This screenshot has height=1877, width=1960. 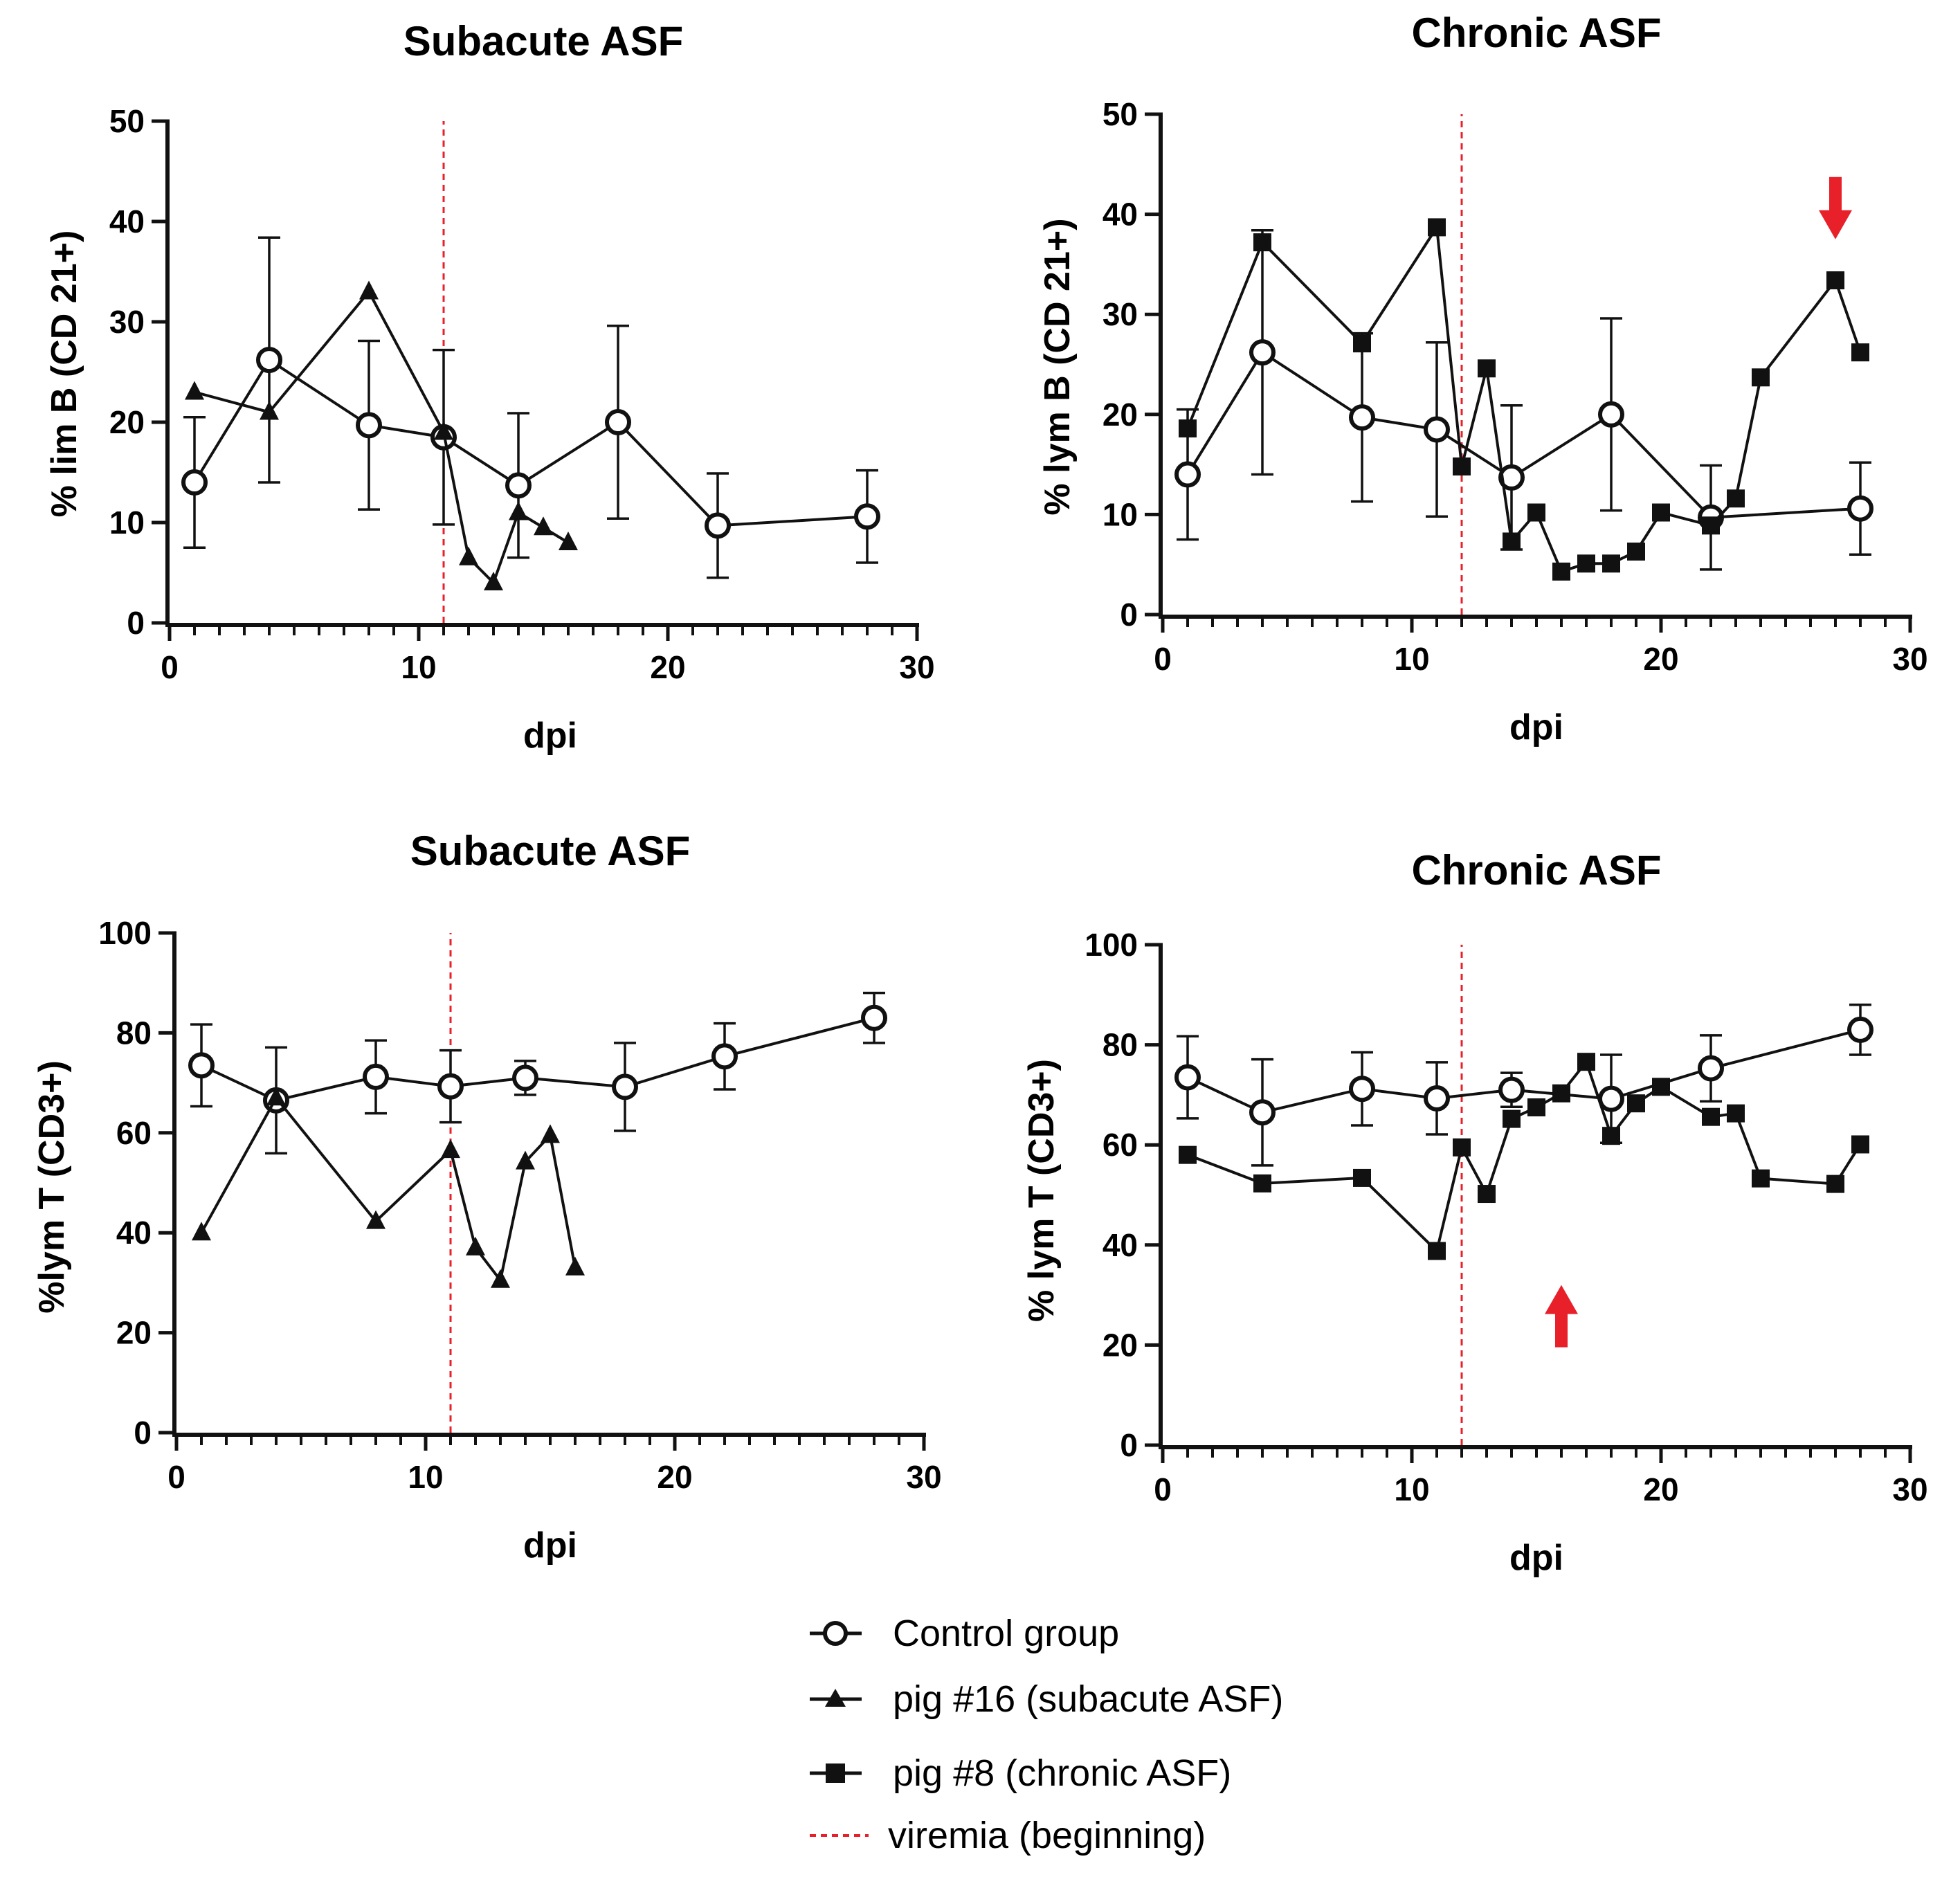 I want to click on y-tick-label: 50, so click(x=1120, y=114).